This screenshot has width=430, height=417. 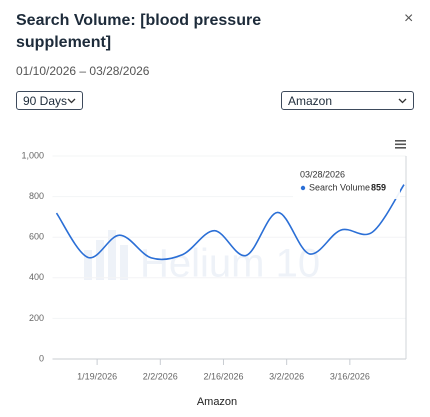 What do you see at coordinates (322, 174) in the screenshot?
I see `tooltip-date: 03/28/2026` at bounding box center [322, 174].